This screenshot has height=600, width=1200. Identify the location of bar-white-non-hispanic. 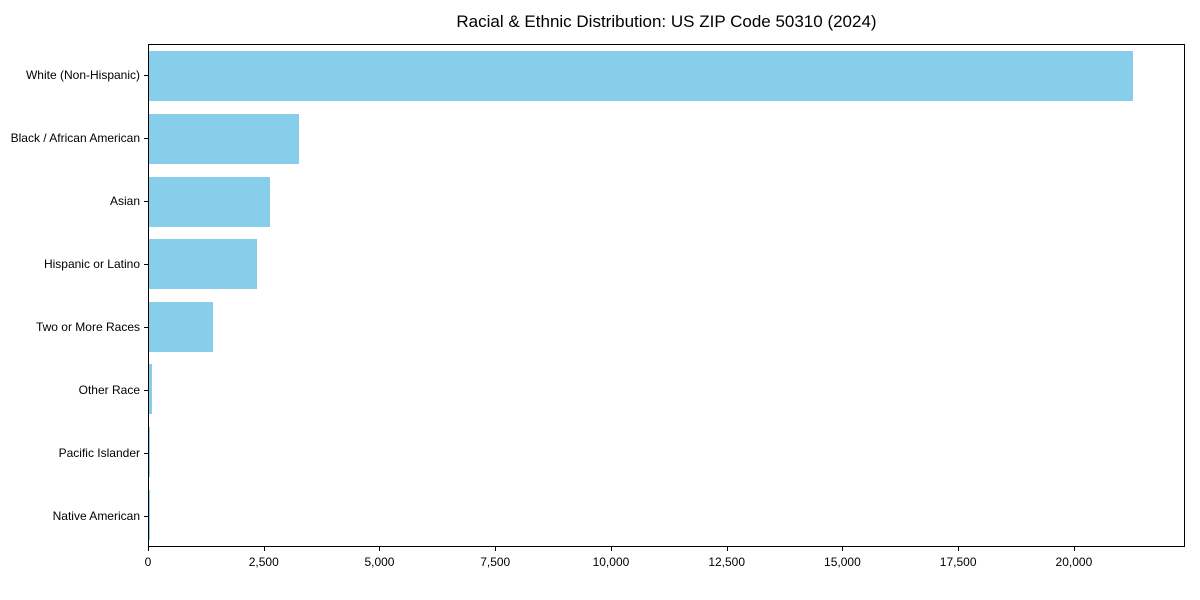
(641, 76).